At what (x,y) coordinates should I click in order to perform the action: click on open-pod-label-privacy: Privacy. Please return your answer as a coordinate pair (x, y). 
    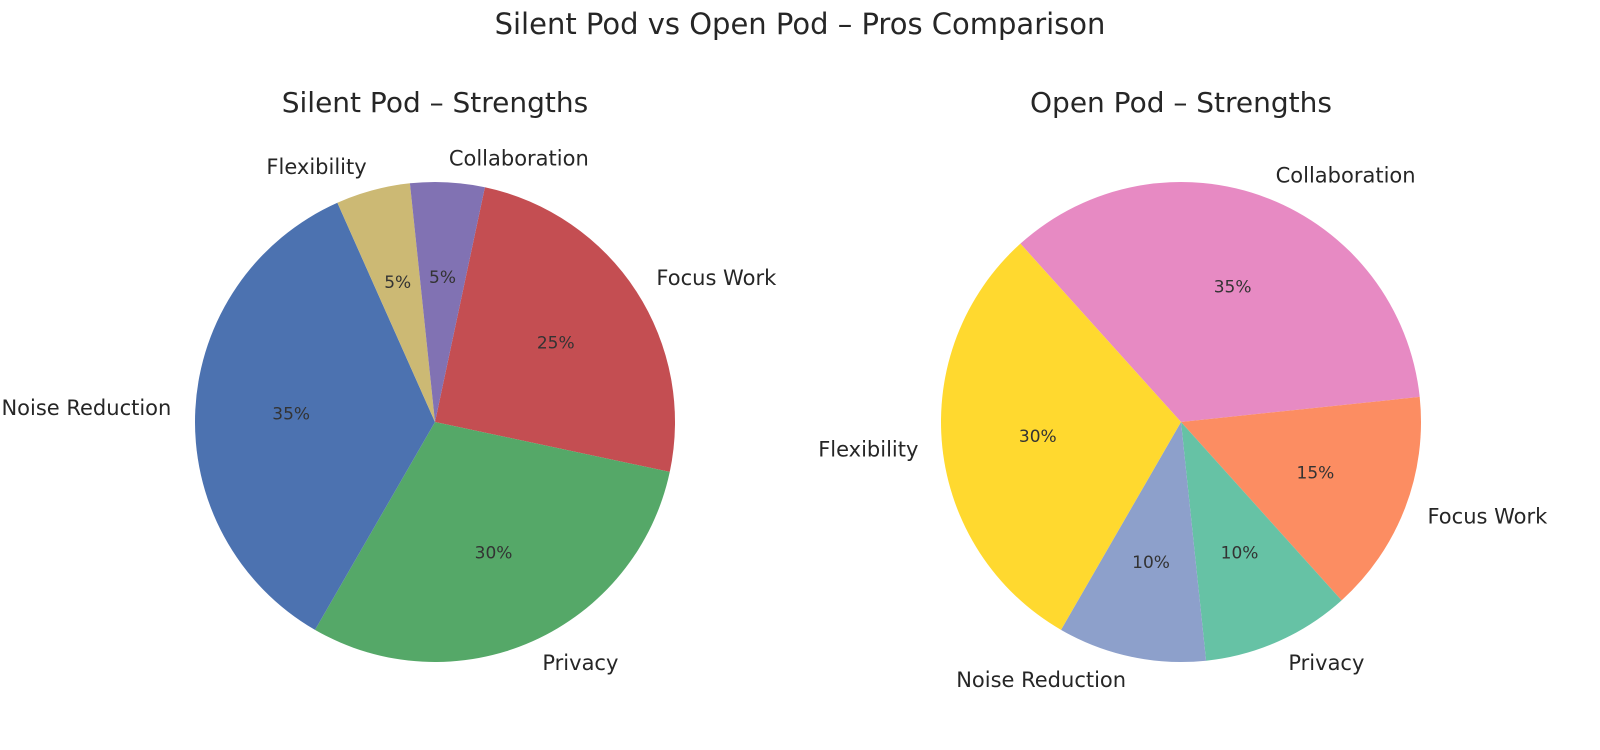
    Looking at the image, I should click on (1326, 663).